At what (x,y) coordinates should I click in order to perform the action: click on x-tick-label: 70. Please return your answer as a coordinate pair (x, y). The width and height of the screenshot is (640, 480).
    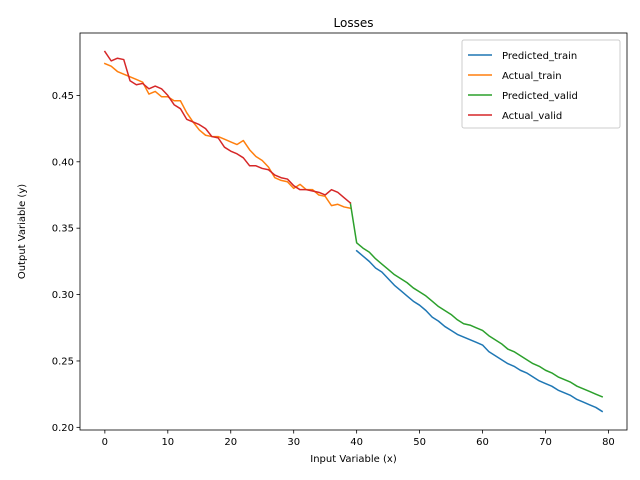
    Looking at the image, I should click on (545, 442).